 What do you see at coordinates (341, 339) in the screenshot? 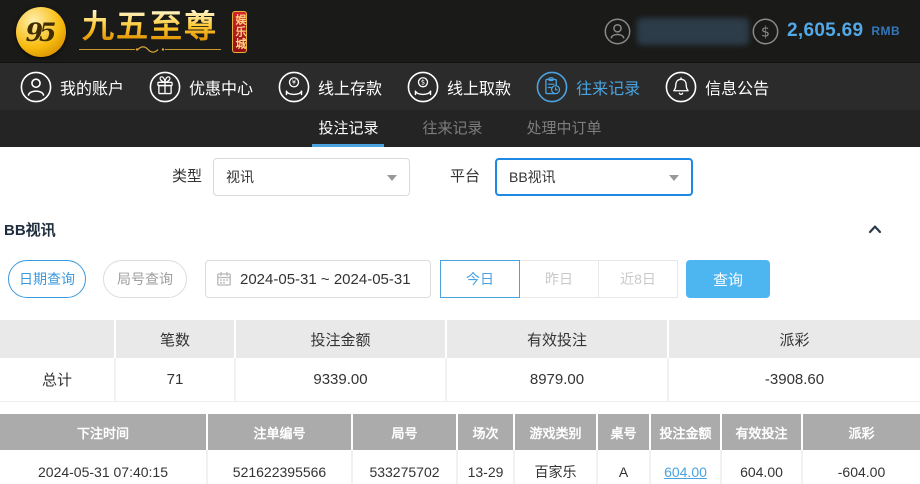
I see `summary-header-bet-amount: 投注金额` at bounding box center [341, 339].